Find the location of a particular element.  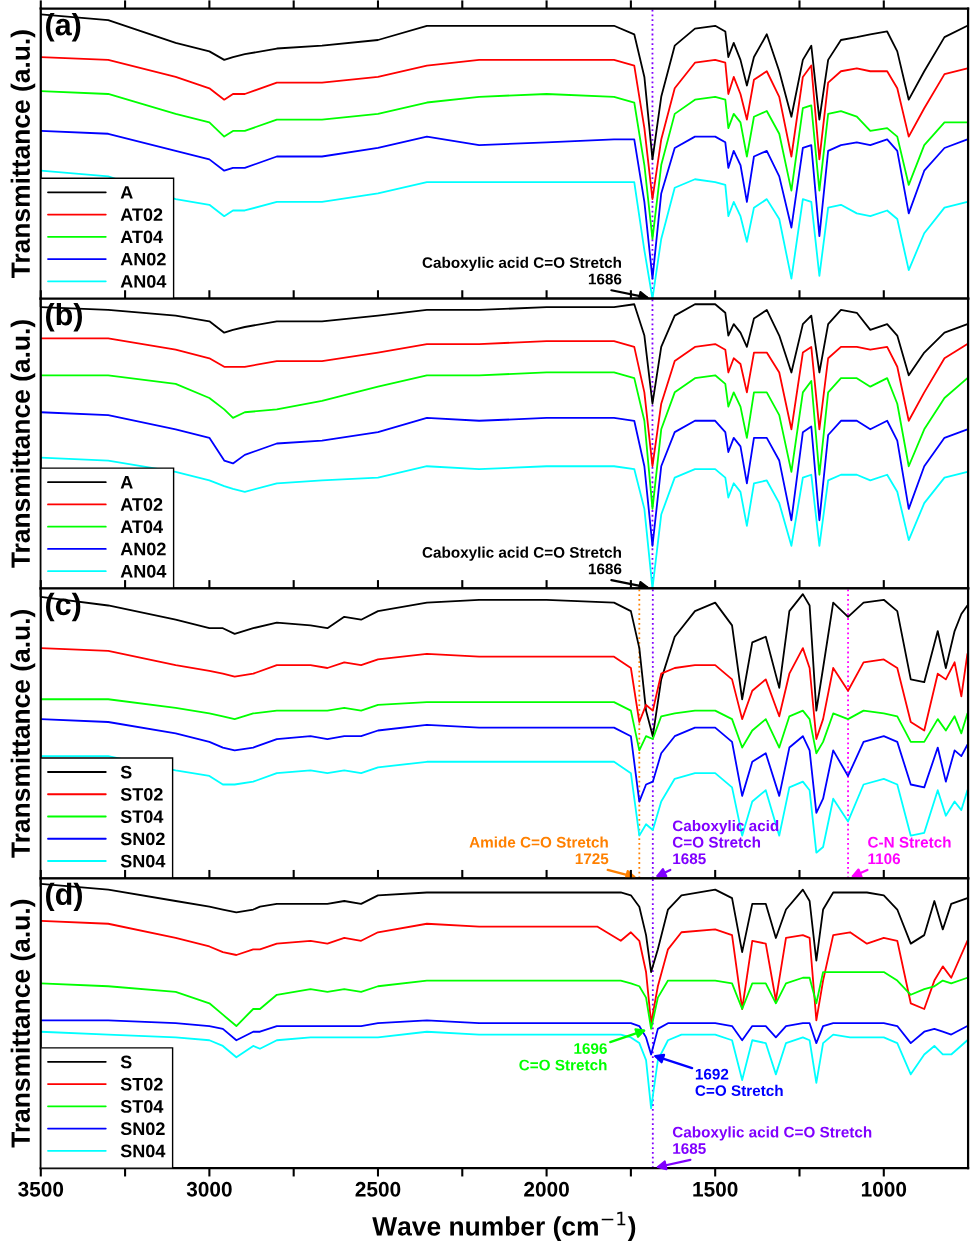

x-tick-label: 3000 is located at coordinates (209, 1189).